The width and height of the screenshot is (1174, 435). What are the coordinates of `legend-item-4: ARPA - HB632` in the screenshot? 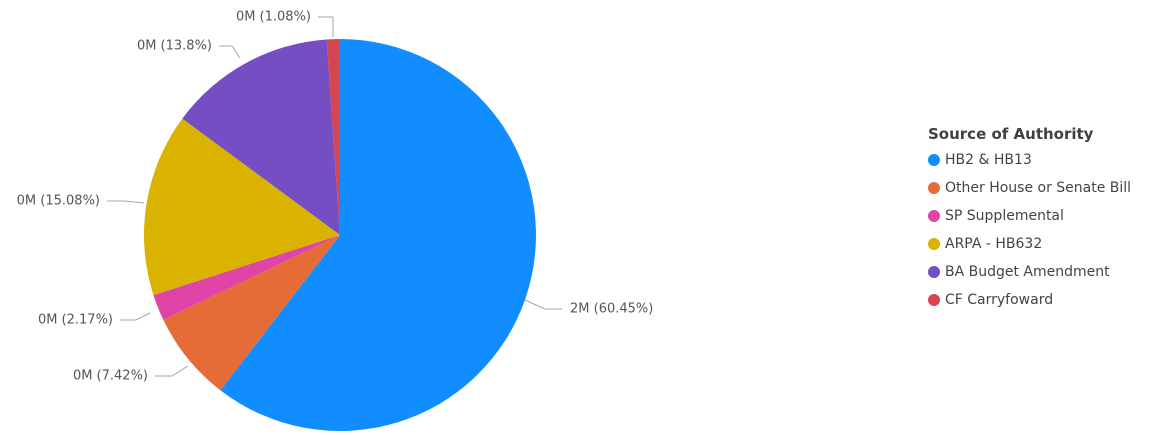 It's located at (1029, 244).